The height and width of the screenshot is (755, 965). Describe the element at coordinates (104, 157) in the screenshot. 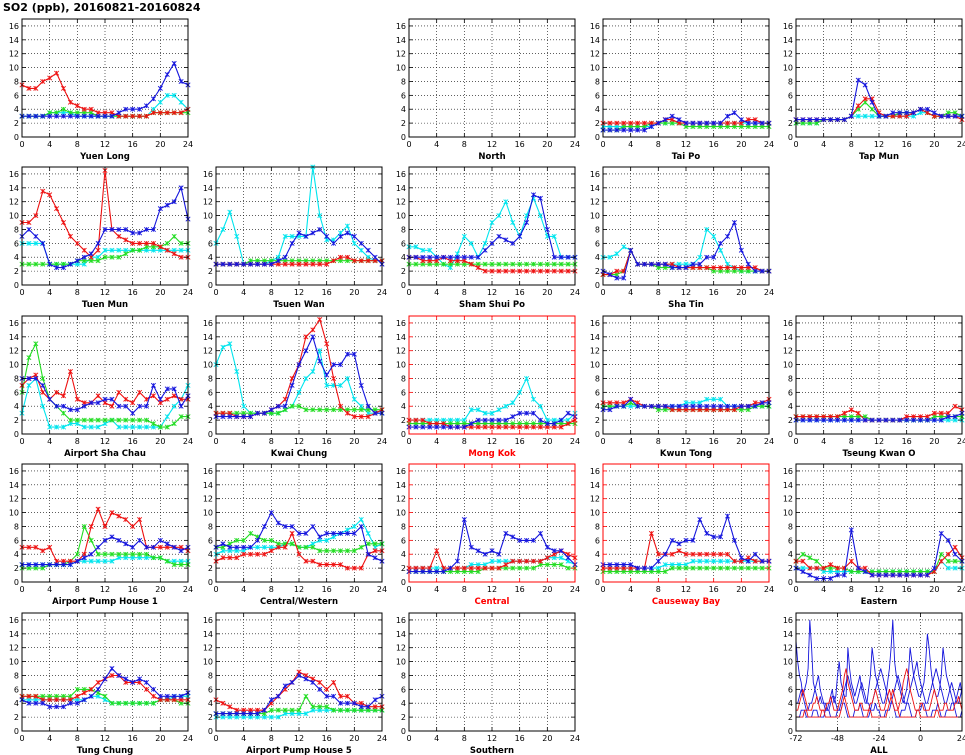

I see `panel-title: Yuen Long` at that location.